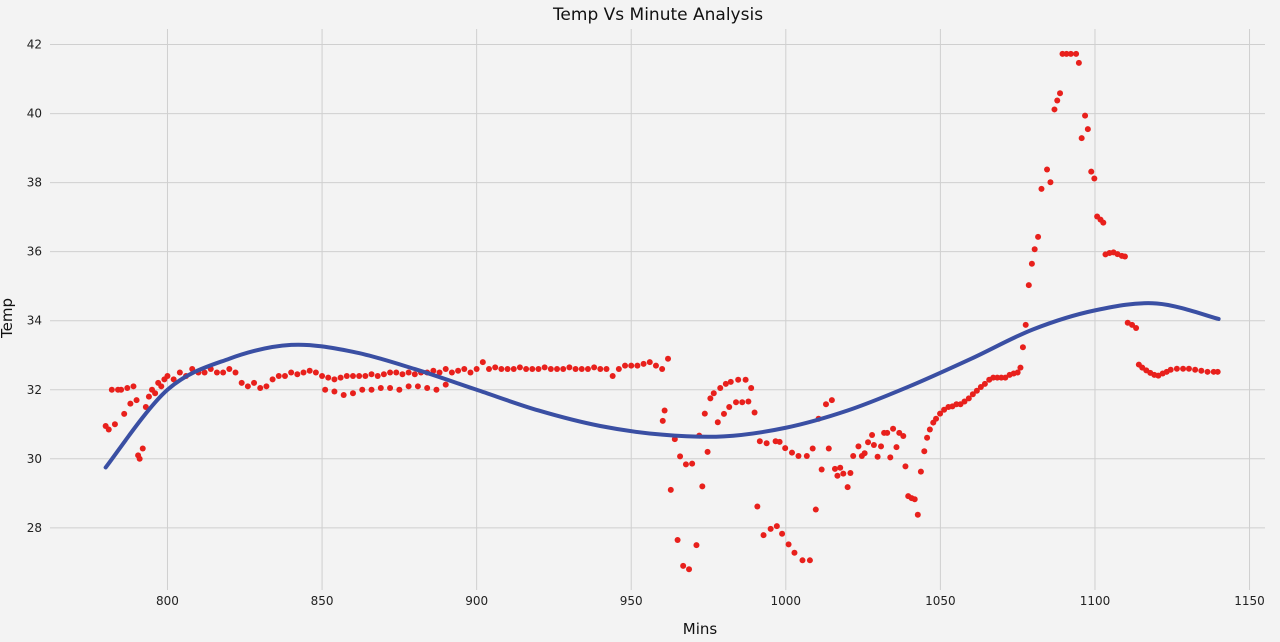 The image size is (1280, 642). I want to click on y-tick-label: 28, so click(34, 528).